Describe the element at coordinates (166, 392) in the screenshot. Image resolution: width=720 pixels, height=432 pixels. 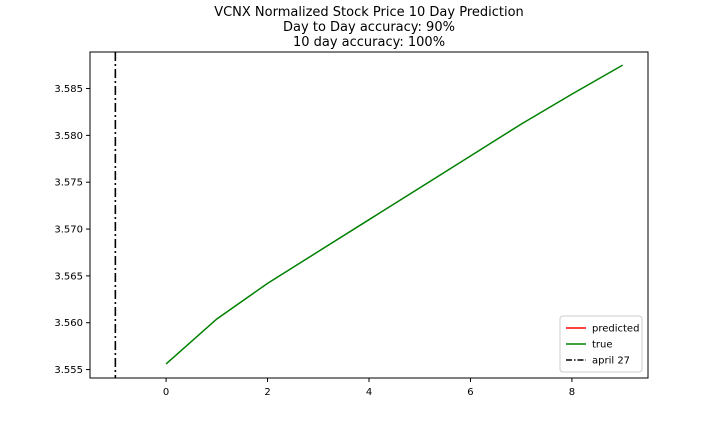
I see `x-tick-label: 0` at that location.